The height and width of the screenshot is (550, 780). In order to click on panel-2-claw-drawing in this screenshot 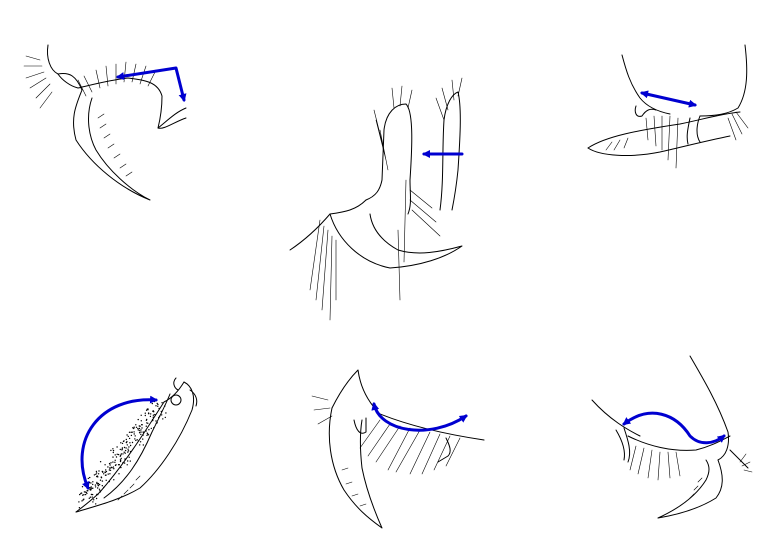, I will do `click(376, 199)`.